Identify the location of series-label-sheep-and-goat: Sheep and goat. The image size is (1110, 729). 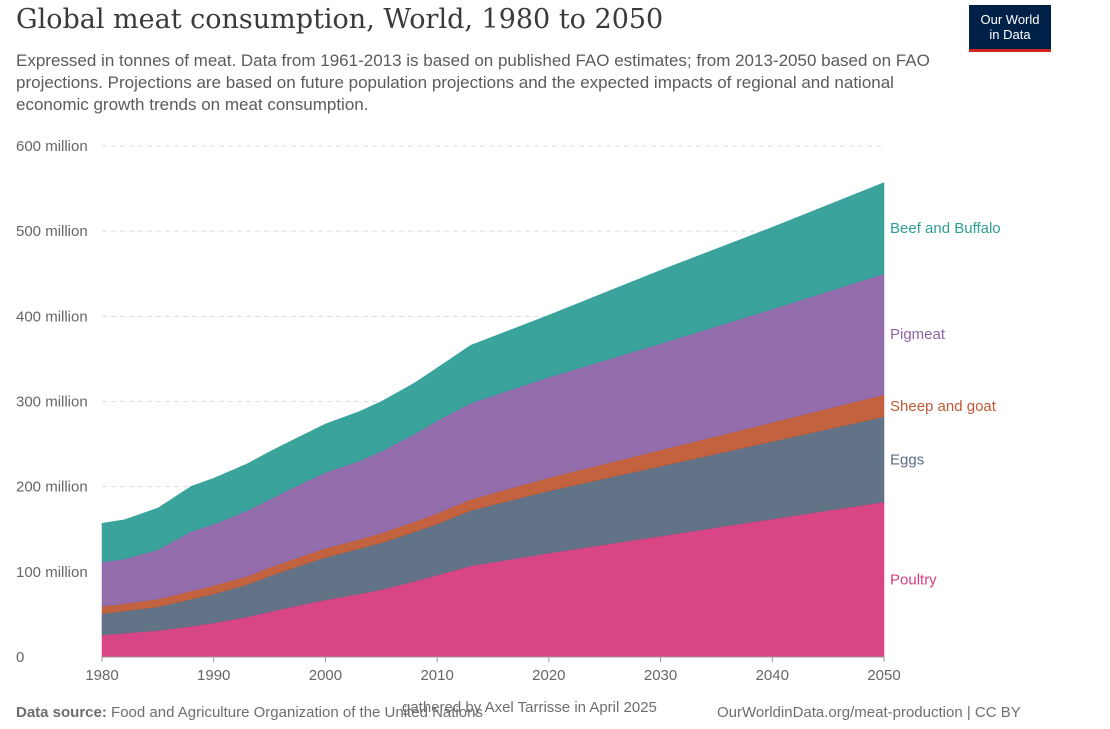
(943, 406).